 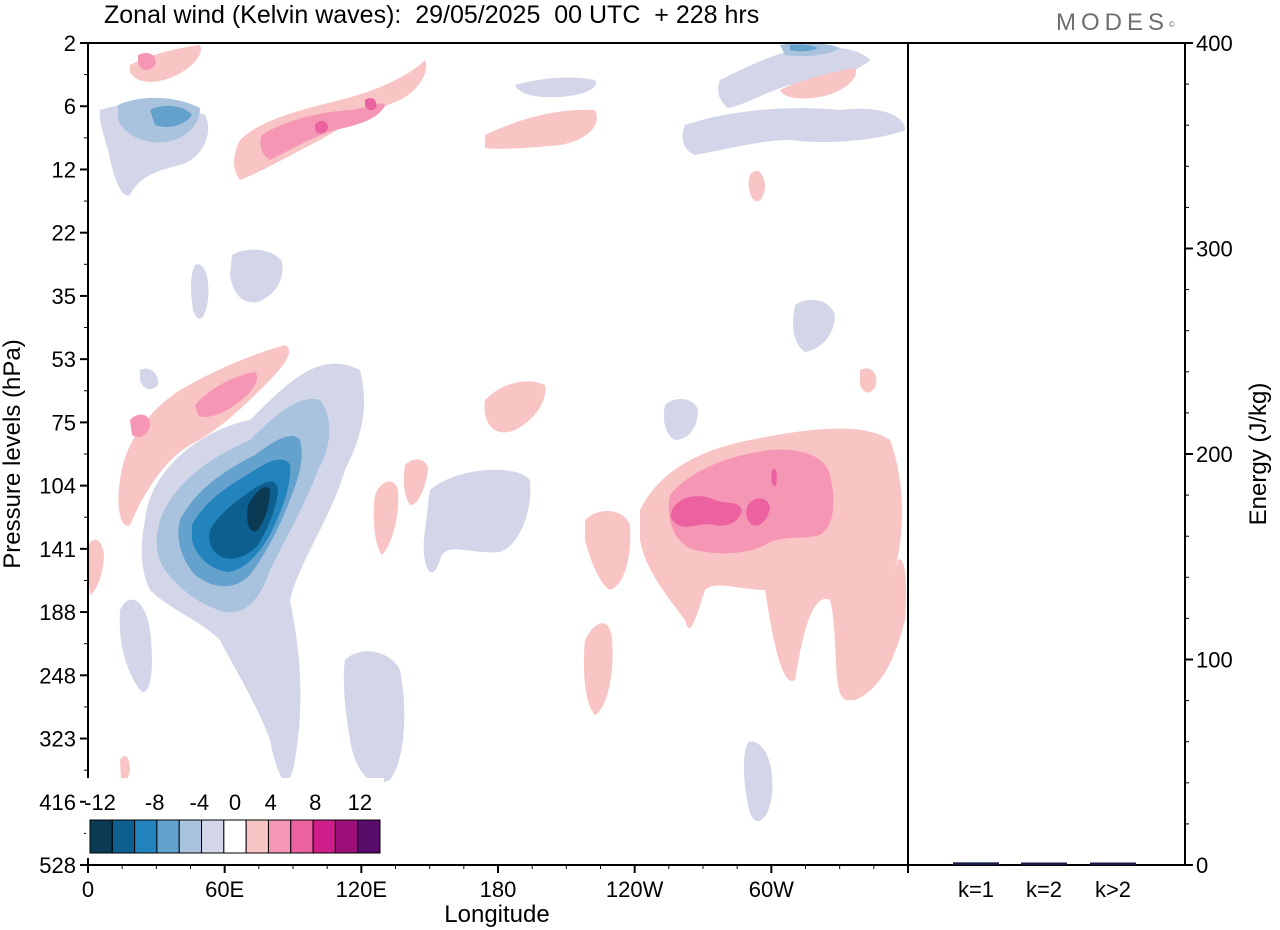 I want to click on x-tick-label: 120E, so click(x=361, y=889).